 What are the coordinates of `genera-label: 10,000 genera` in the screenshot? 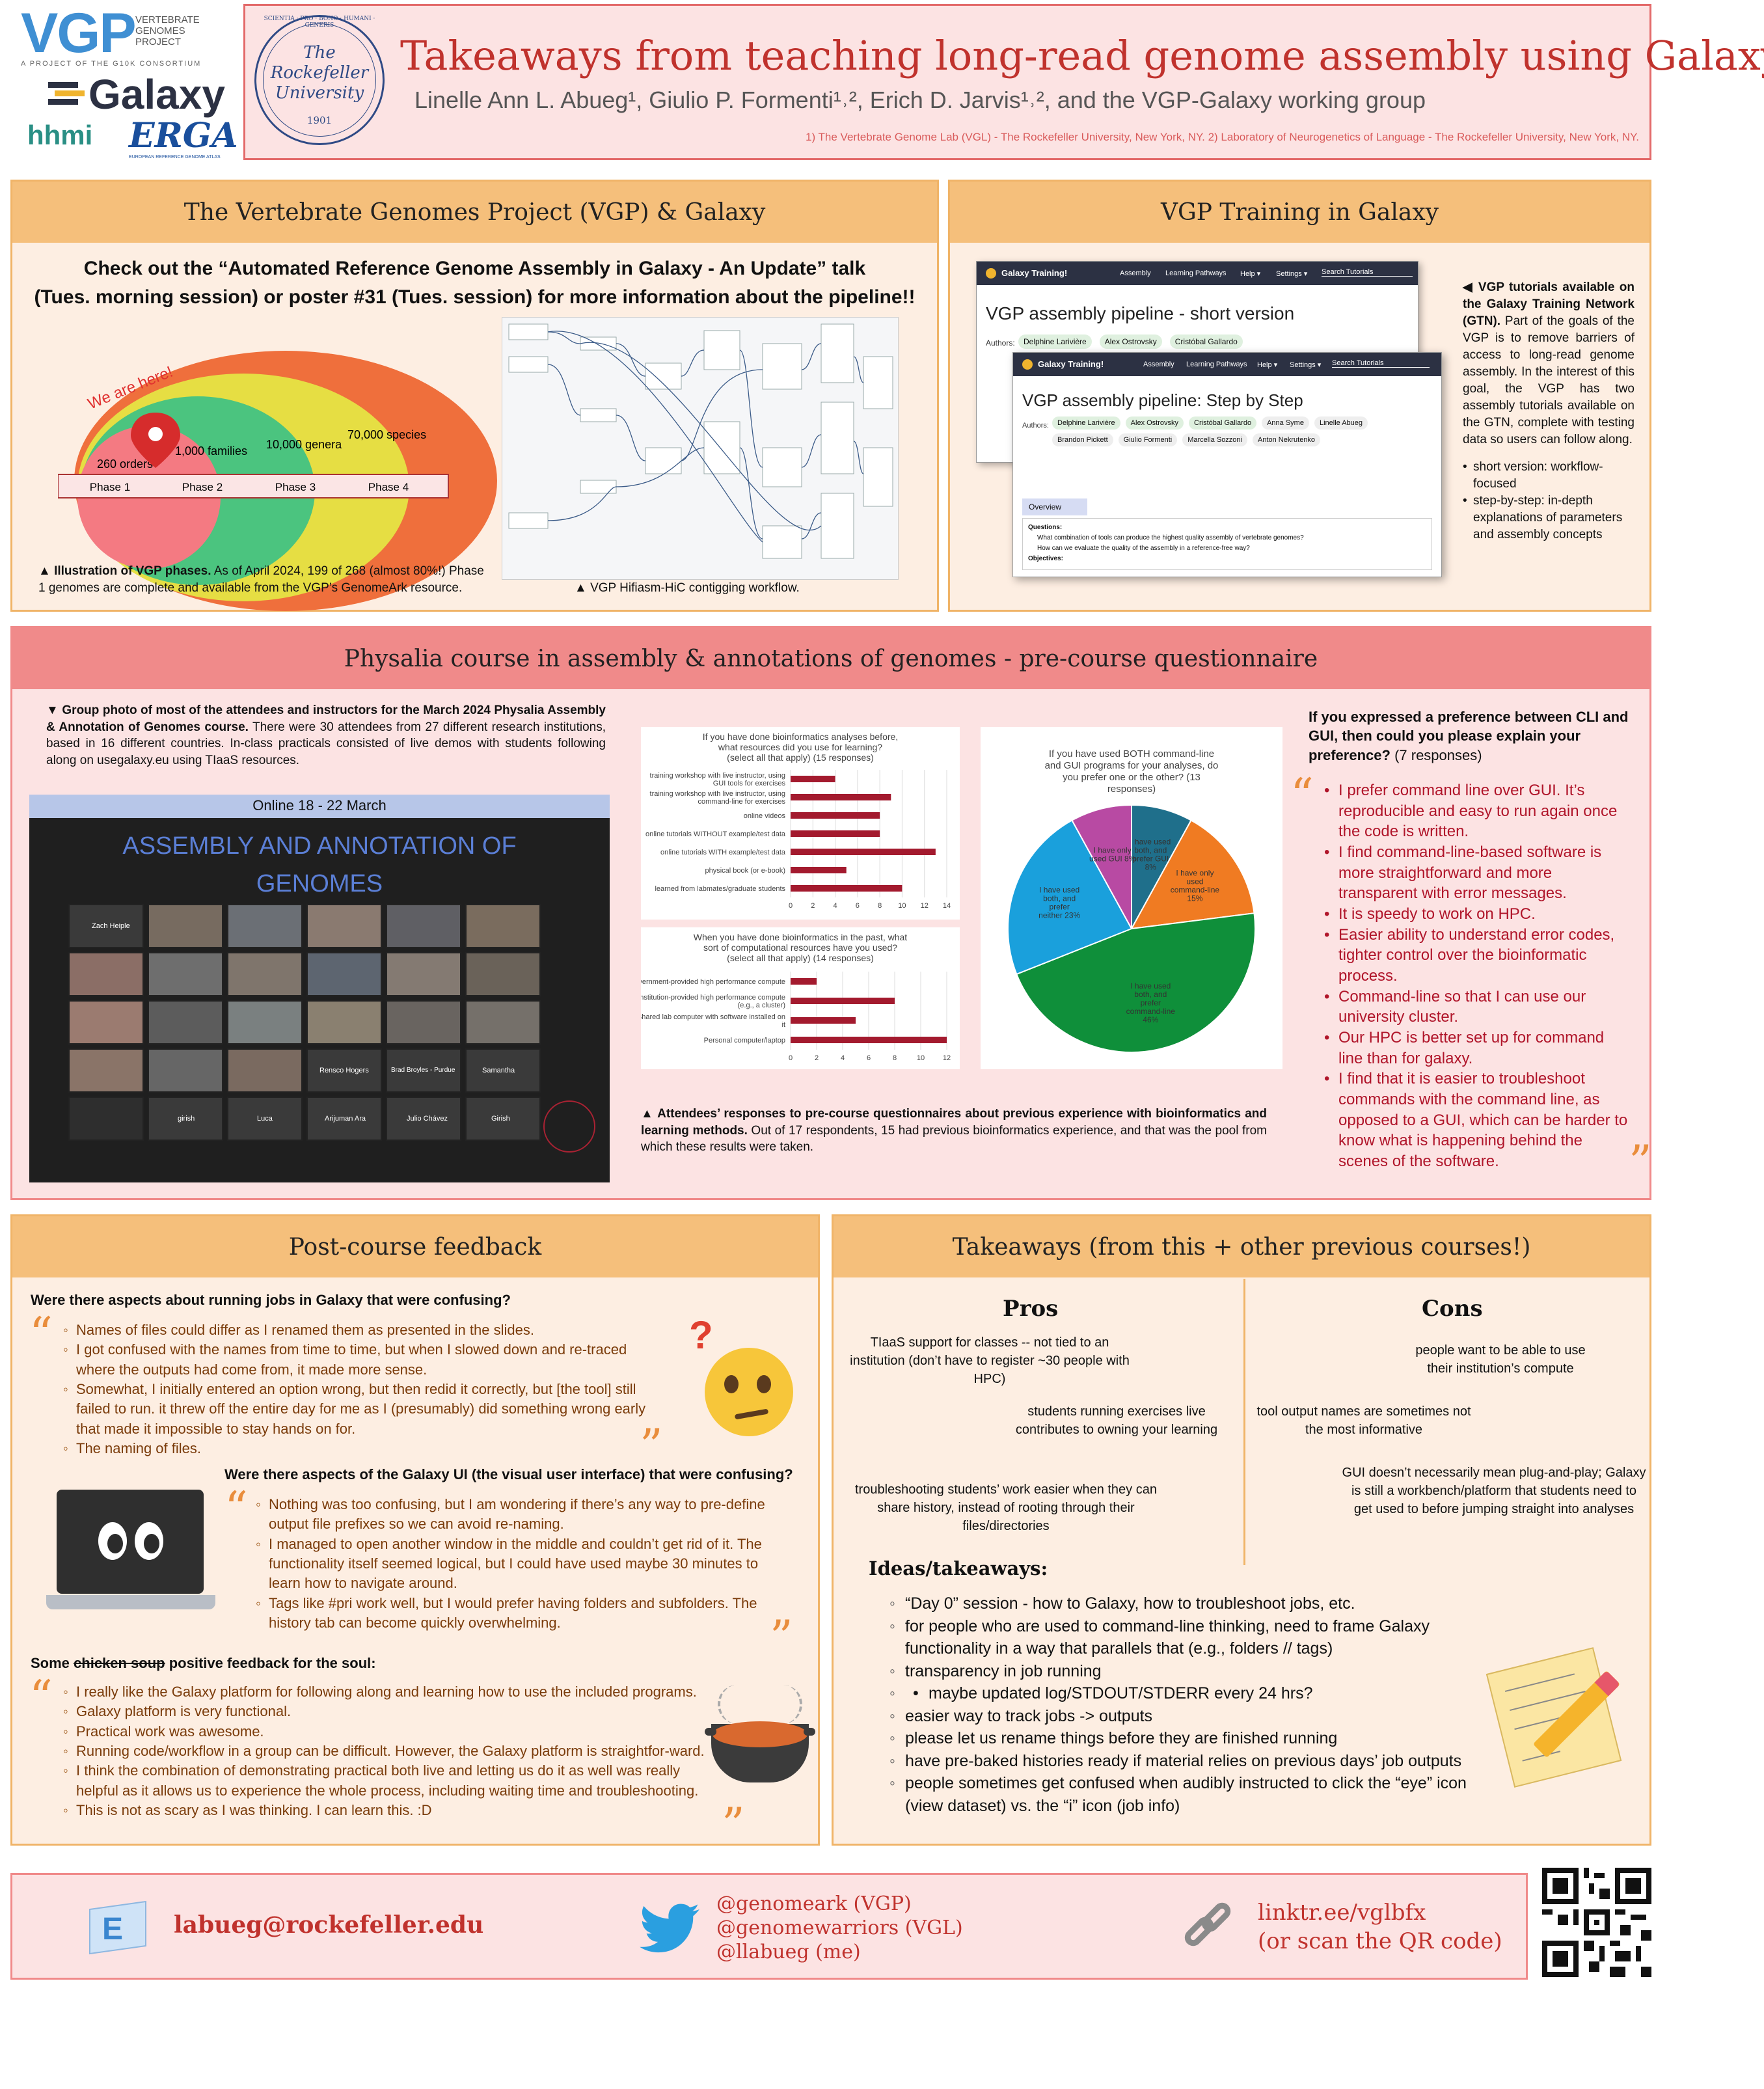 It's located at (304, 444).